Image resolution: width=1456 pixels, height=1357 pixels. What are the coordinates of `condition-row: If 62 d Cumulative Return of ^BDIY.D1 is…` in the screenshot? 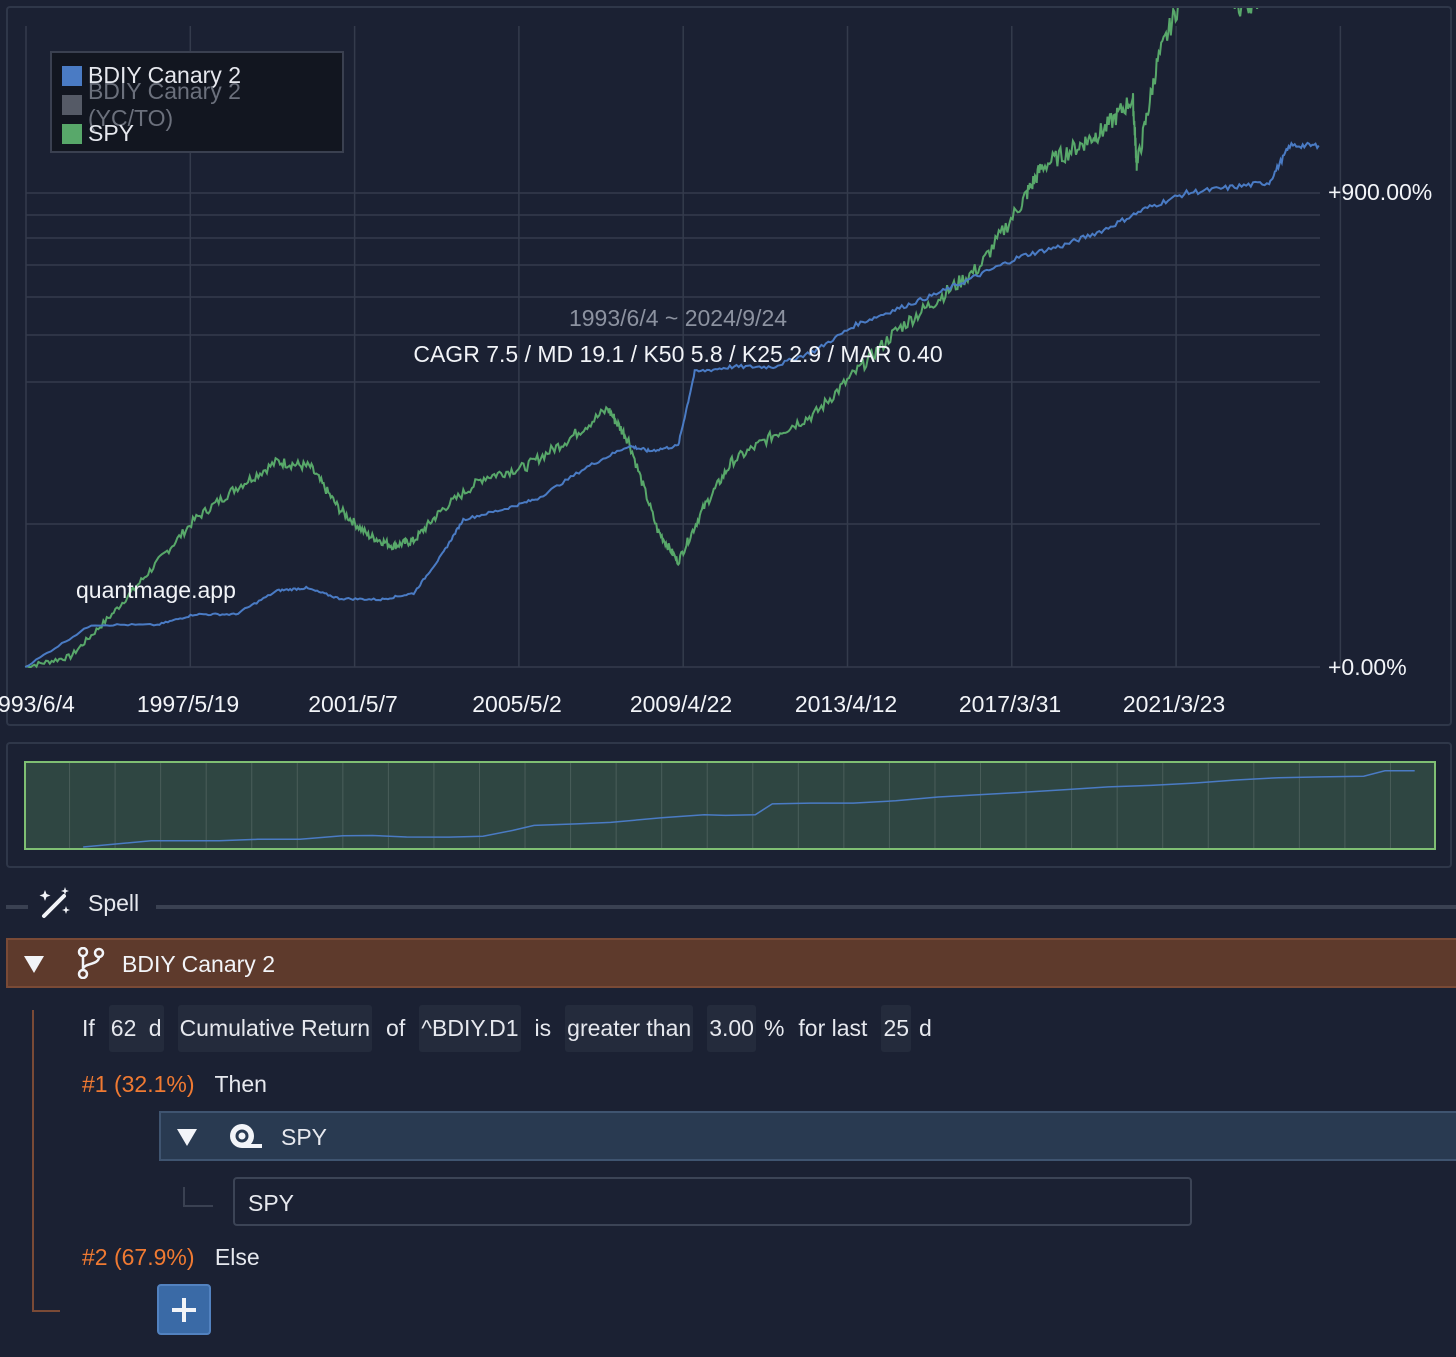 It's located at (514, 1028).